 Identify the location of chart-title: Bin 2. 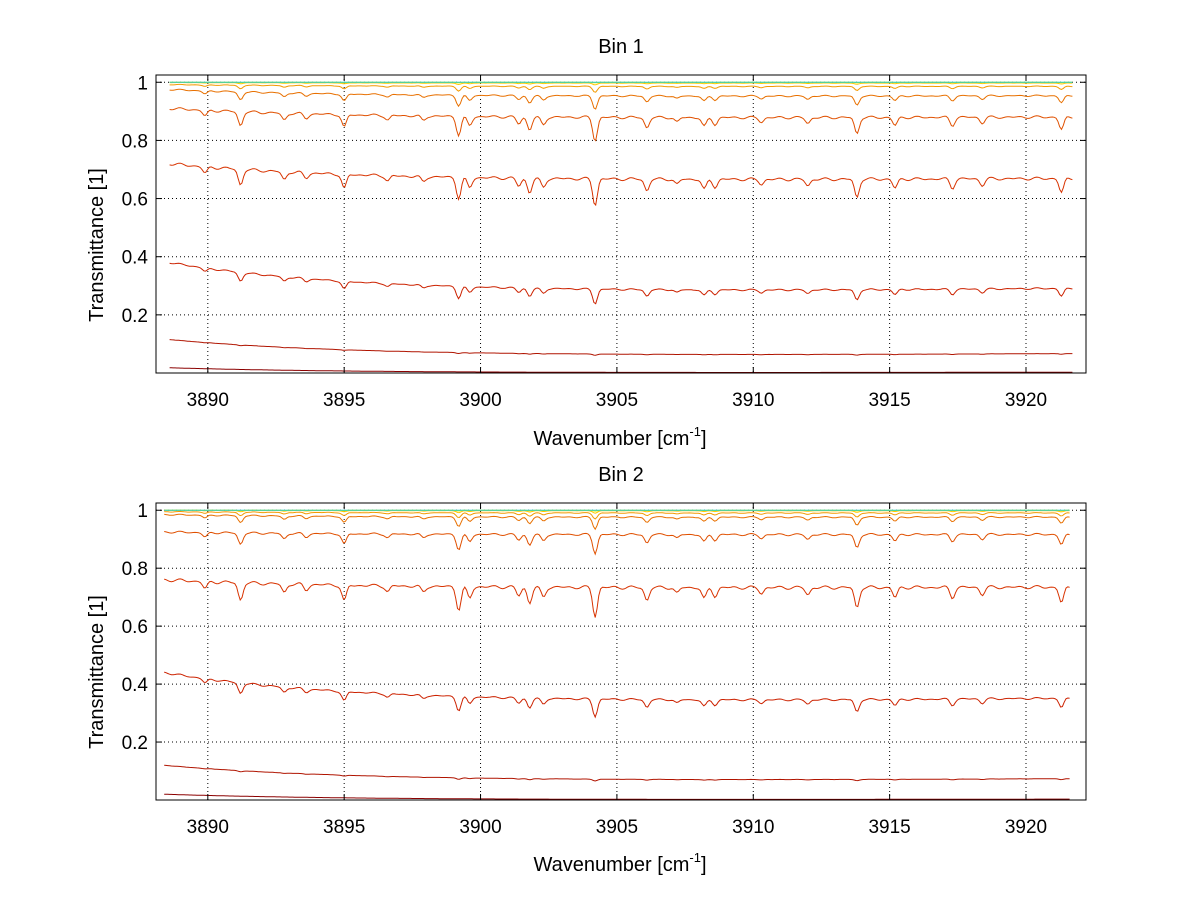
(621, 475).